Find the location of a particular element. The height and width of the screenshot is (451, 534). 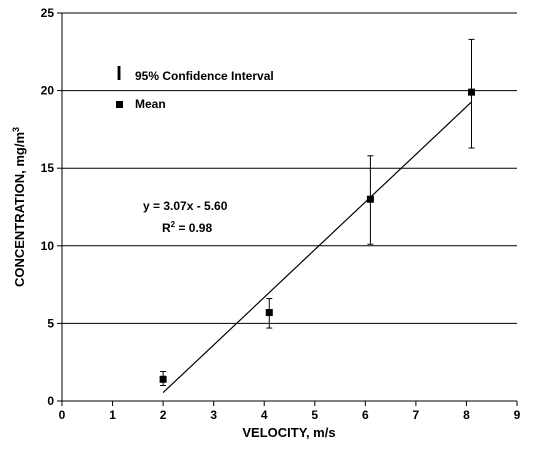

x-tick-label-9: 9 is located at coordinates (517, 415).